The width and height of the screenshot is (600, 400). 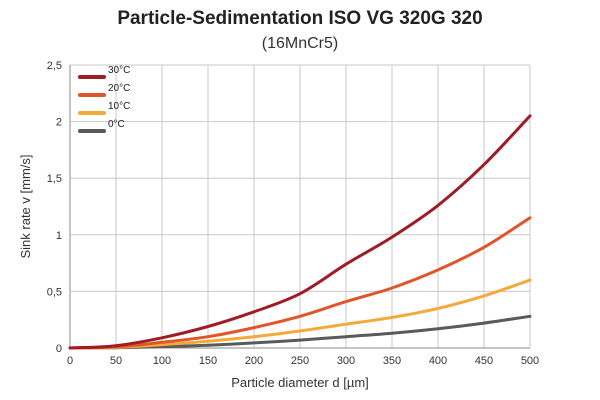 I want to click on y-axis-title: Sink rate v [mm/s], so click(x=25, y=206).